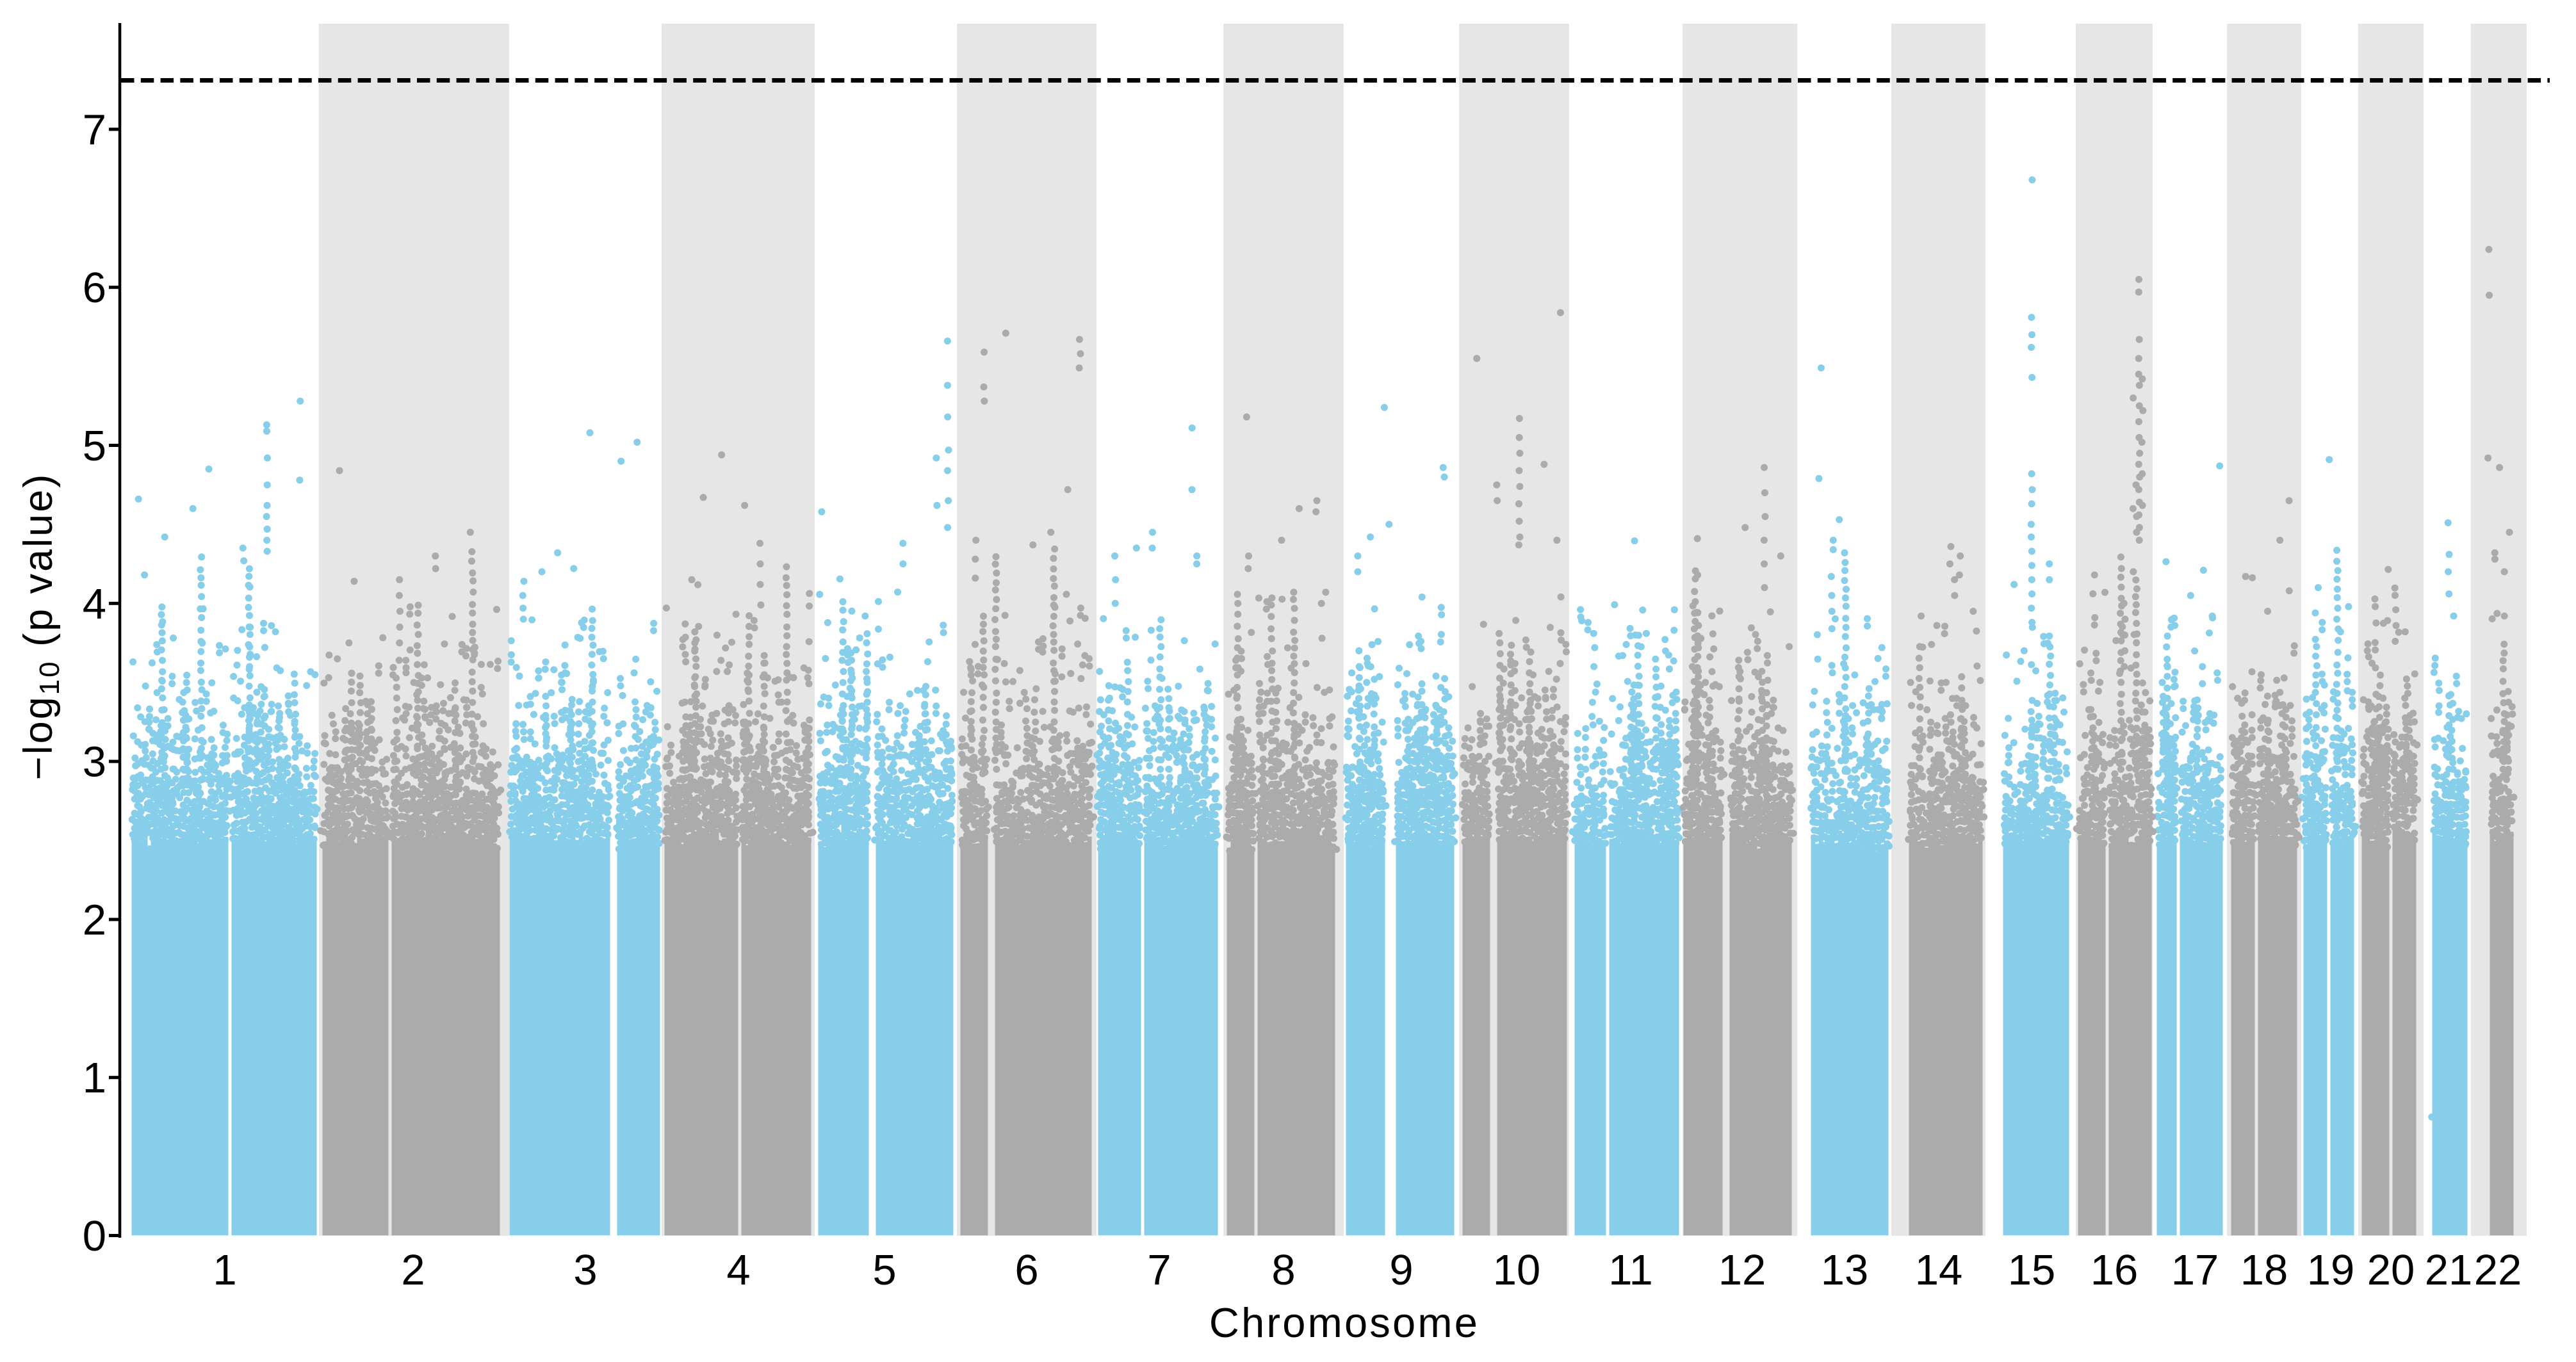 Image resolution: width=2576 pixels, height=1362 pixels. Describe the element at coordinates (1939, 1270) in the screenshot. I see `svg-text: 14` at that location.